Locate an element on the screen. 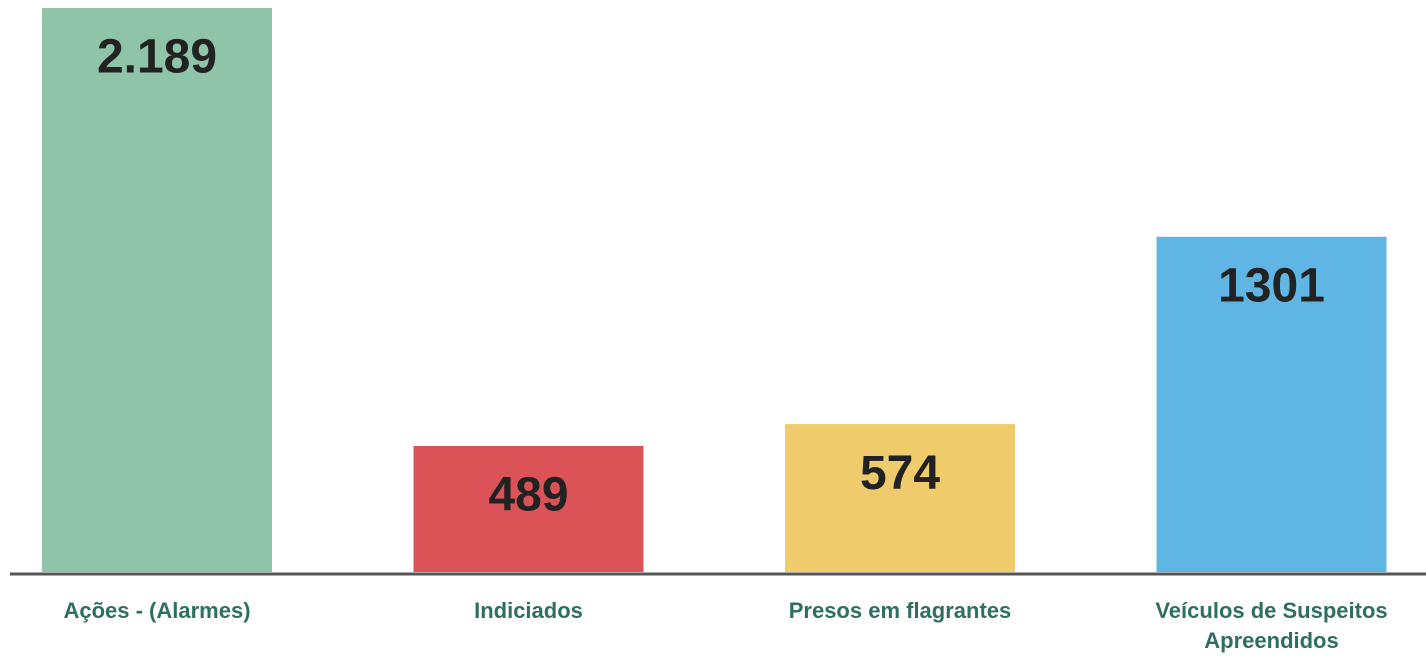 The width and height of the screenshot is (1426, 662). value-label: 2.189 is located at coordinates (157, 57).